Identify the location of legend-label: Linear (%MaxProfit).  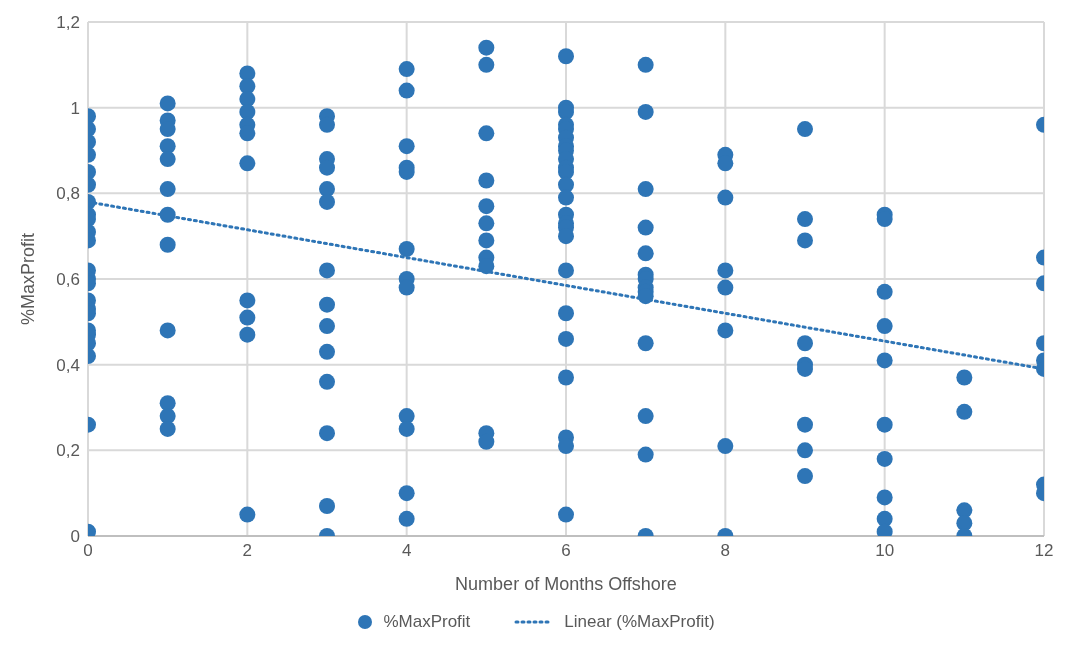
(639, 622).